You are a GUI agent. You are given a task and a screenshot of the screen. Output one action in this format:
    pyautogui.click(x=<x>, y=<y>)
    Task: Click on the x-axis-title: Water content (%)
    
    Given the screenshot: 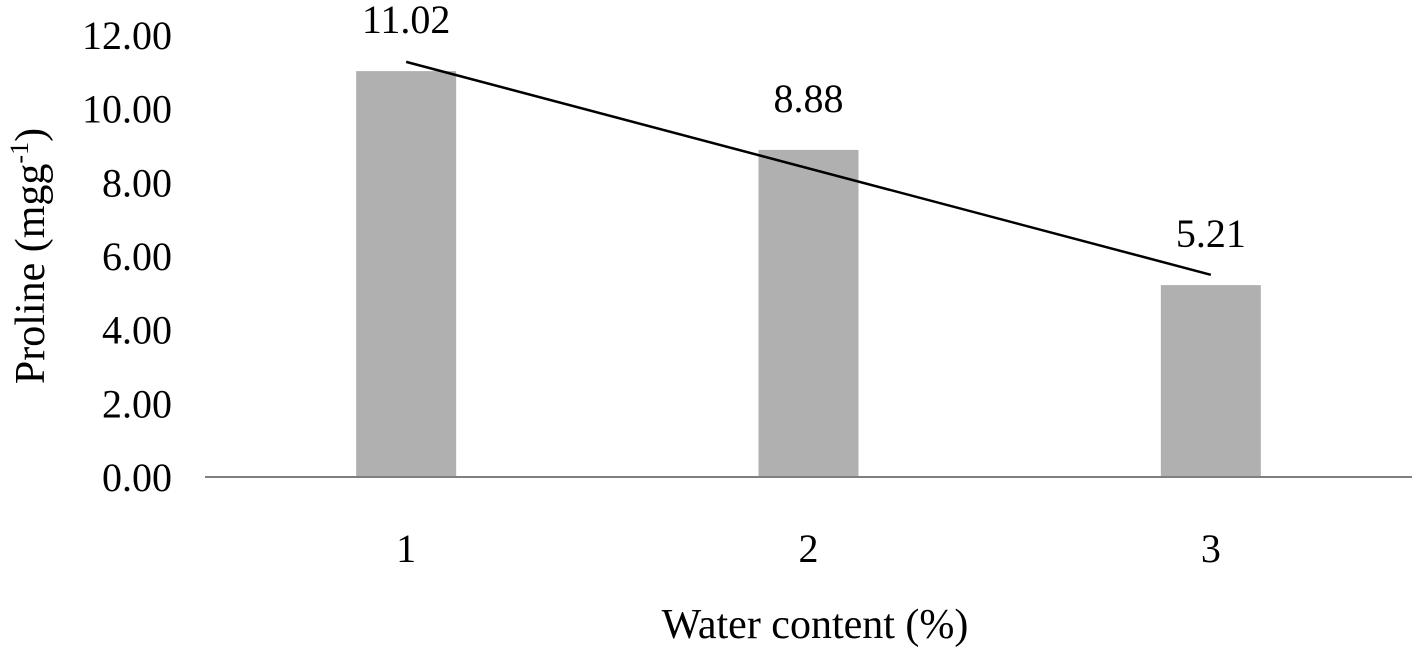 What is the action you would take?
    pyautogui.click(x=815, y=625)
    